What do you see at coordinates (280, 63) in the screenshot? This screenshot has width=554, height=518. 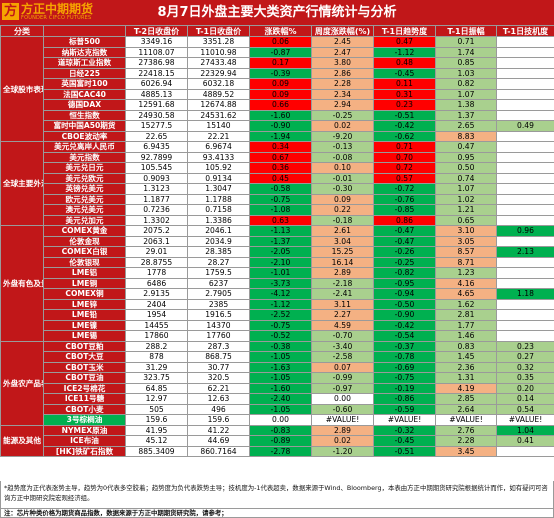 I see `change-pct-cell: 0.17` at bounding box center [280, 63].